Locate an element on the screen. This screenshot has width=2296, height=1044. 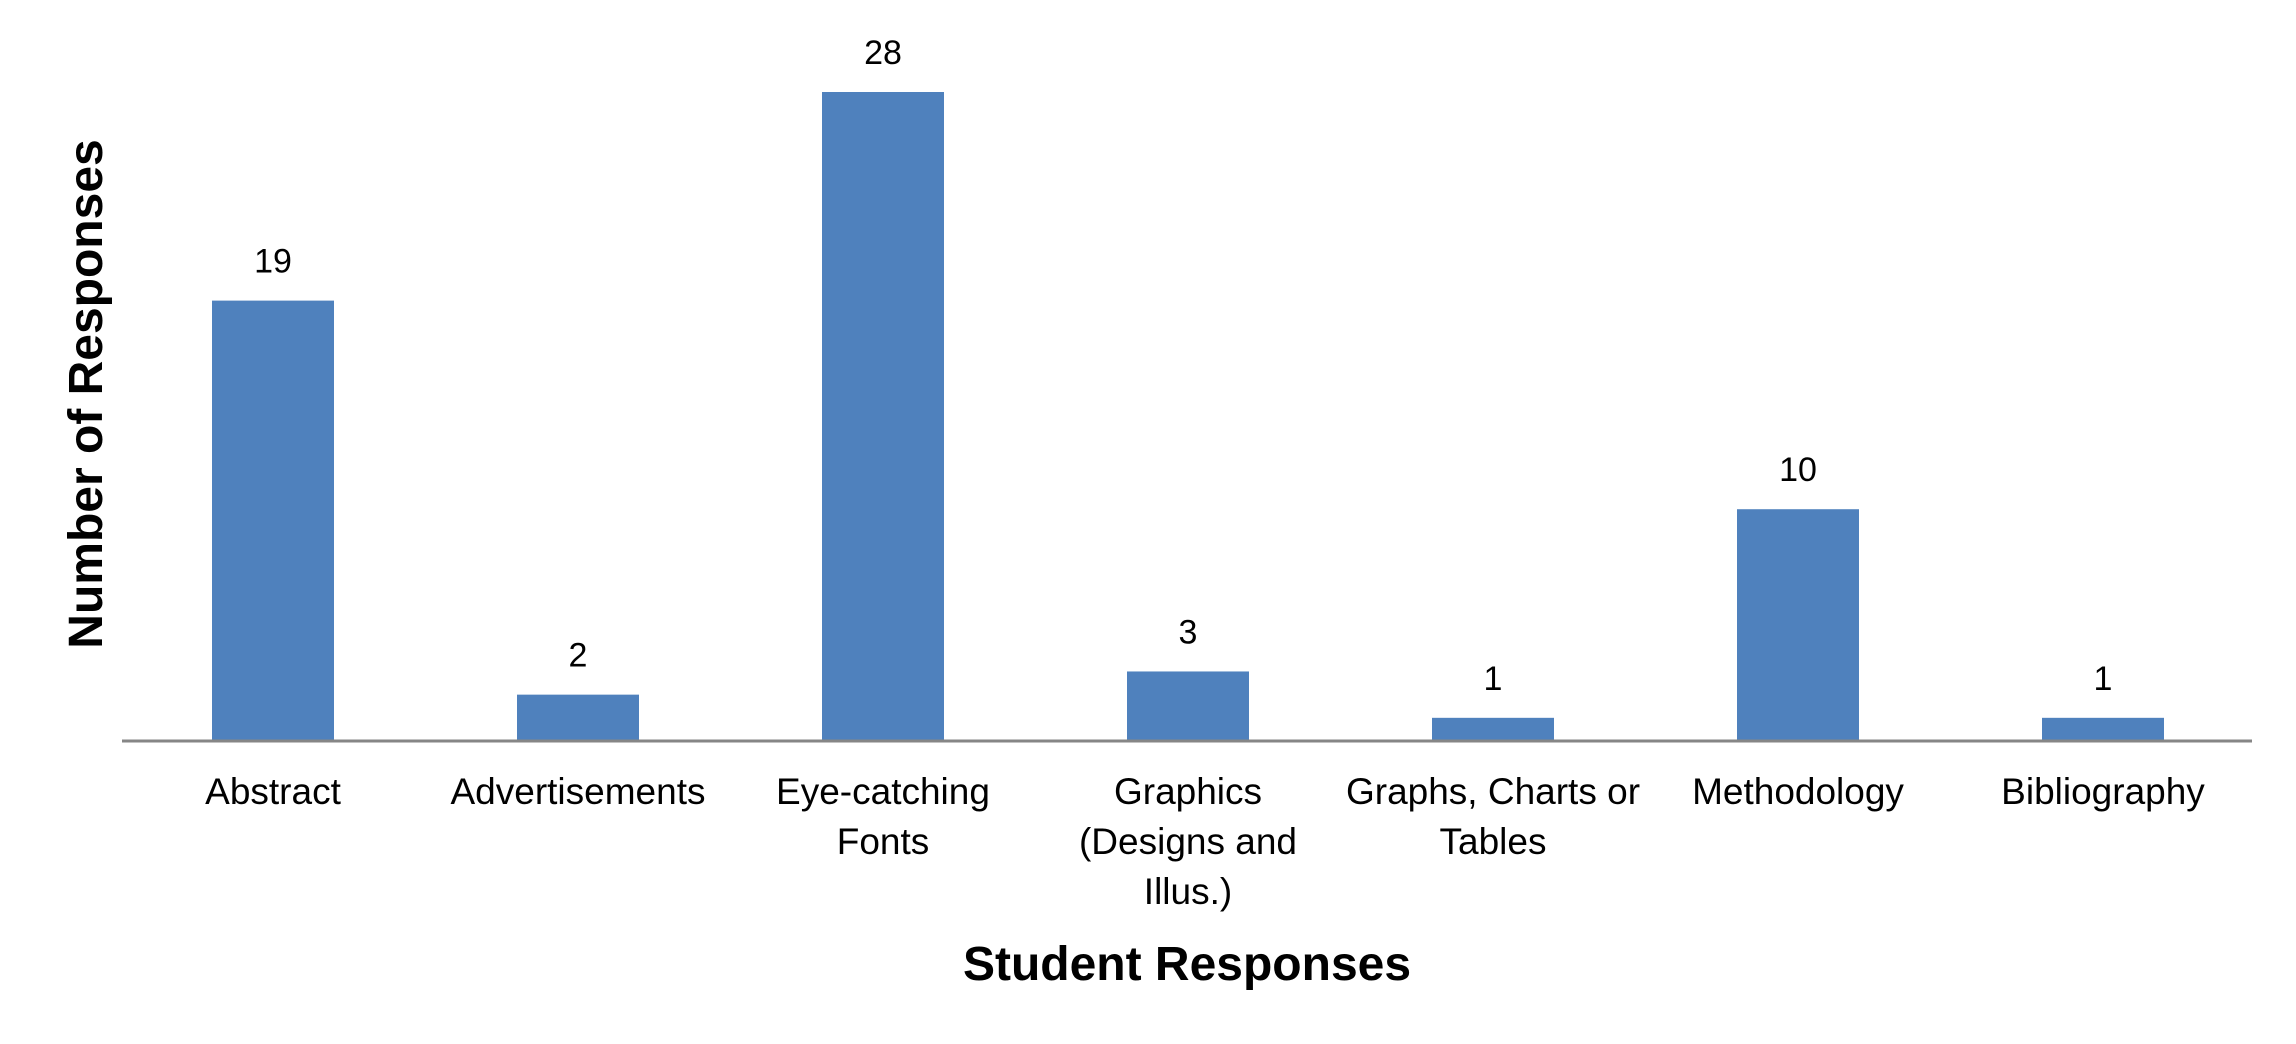
category-label: Abstract is located at coordinates (273, 791).